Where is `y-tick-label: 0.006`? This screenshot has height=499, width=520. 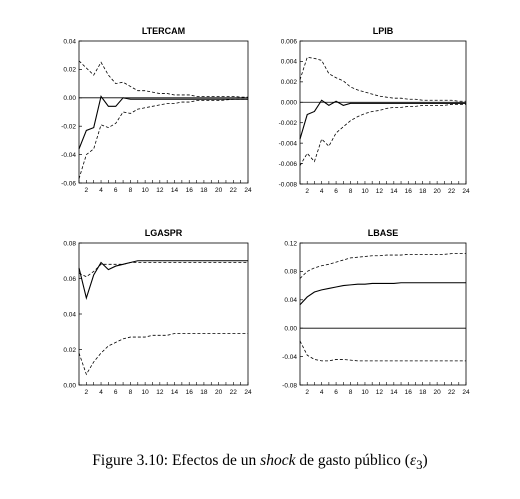 y-tick-label: 0.006 is located at coordinates (289, 41).